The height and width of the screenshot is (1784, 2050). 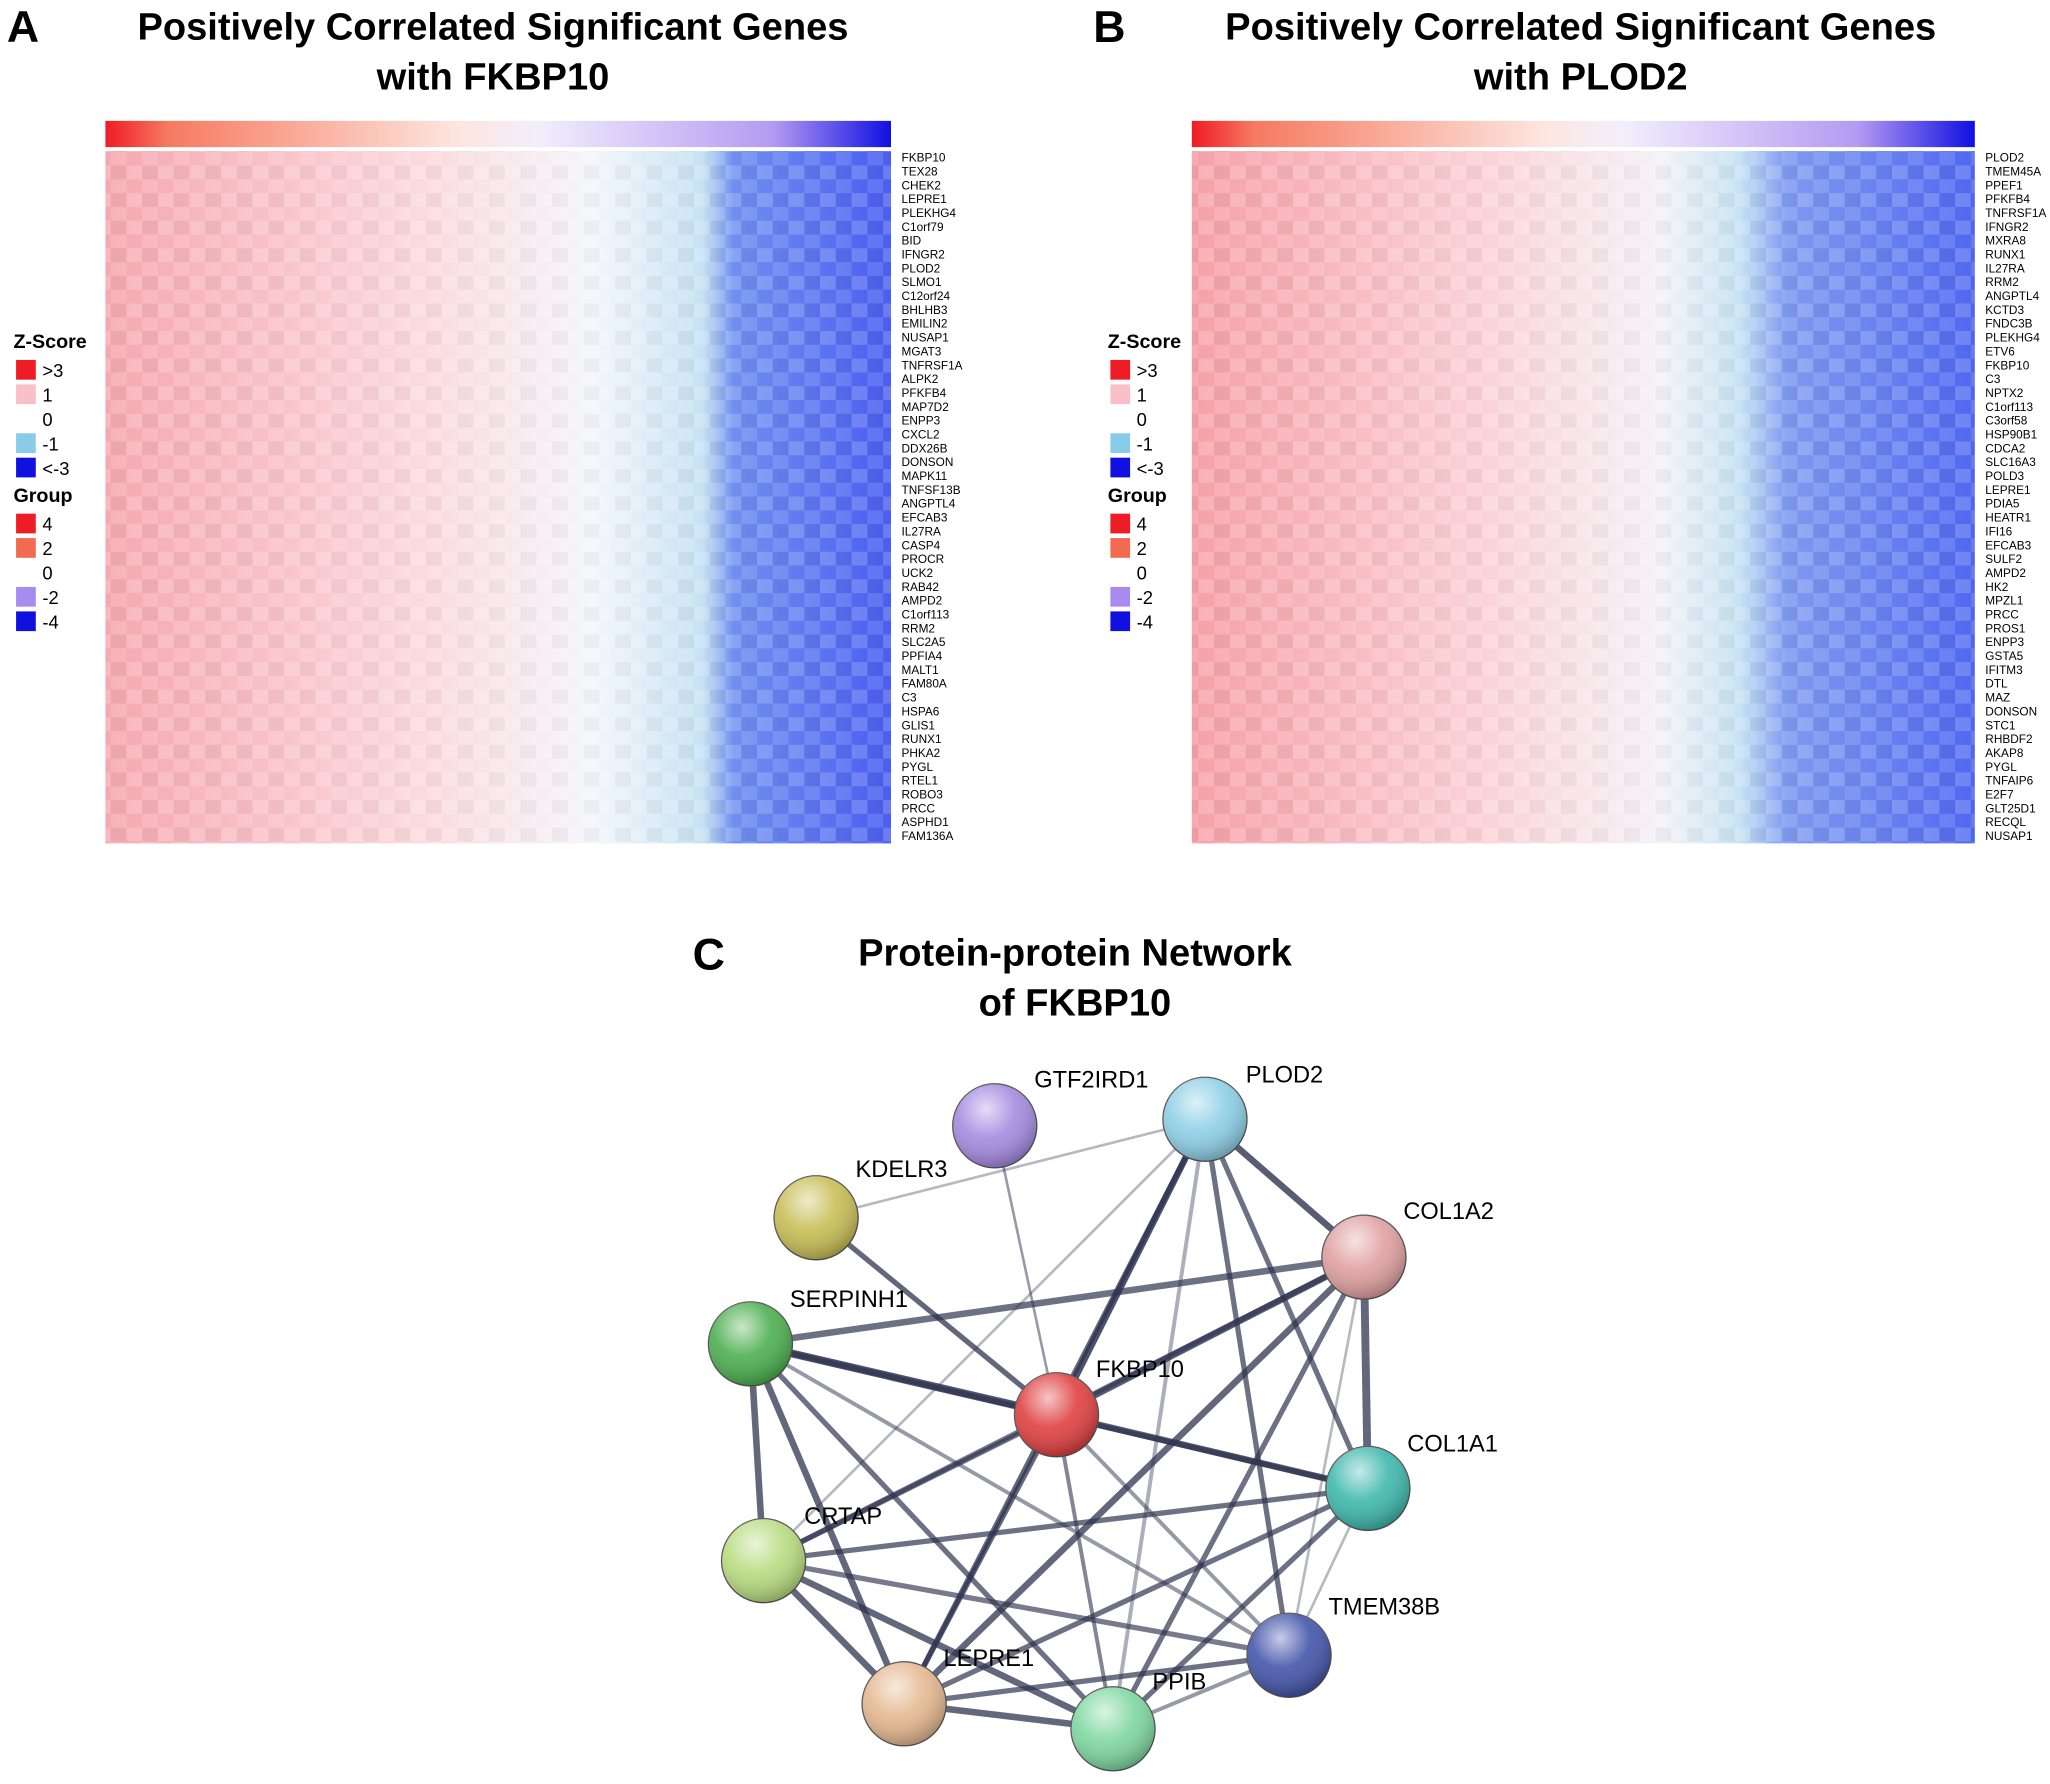 I want to click on gene-label: C12orf24, so click(x=926, y=296).